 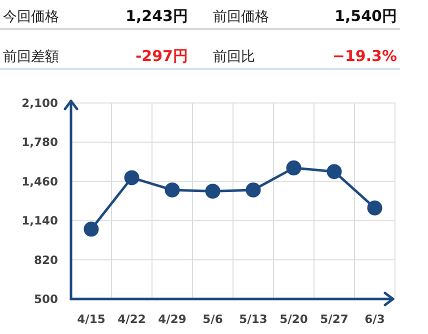 What do you see at coordinates (161, 56) in the screenshot?
I see `text: -297円` at bounding box center [161, 56].